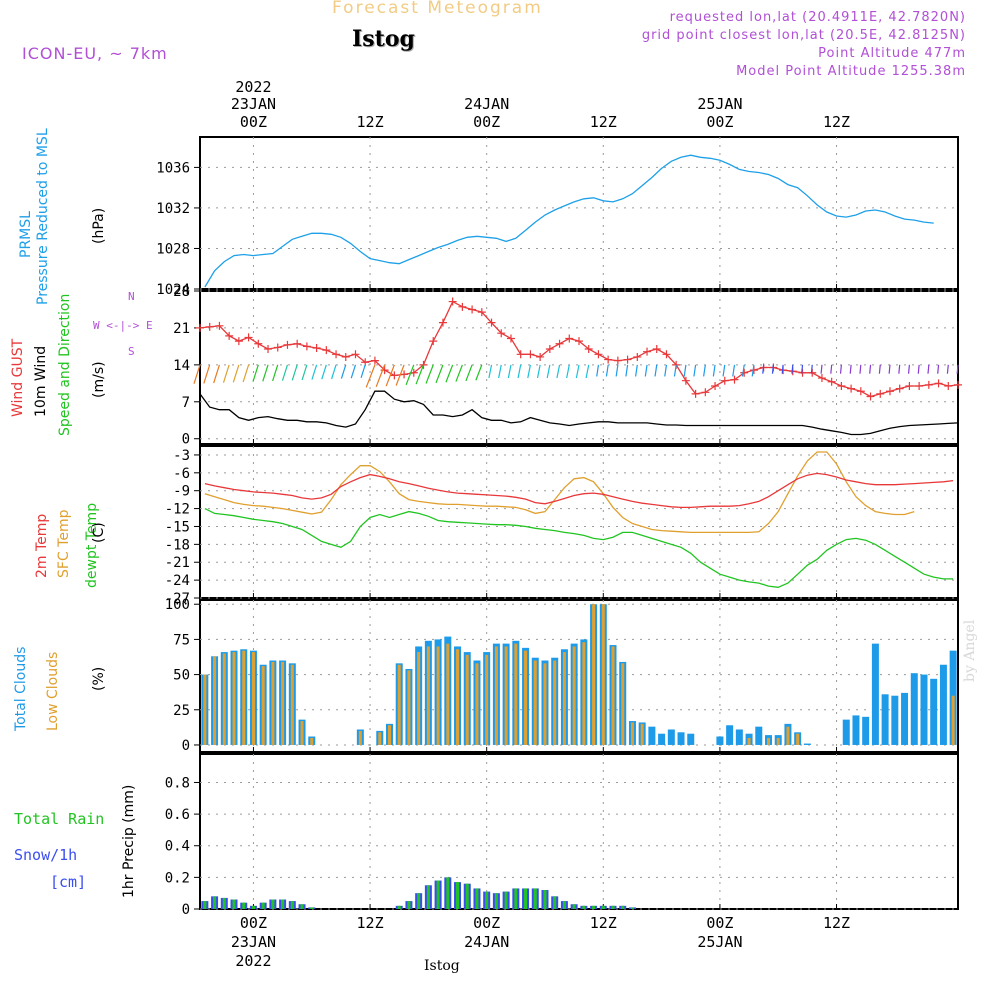 Image resolution: width=1000 pixels, height=1000 pixels. What do you see at coordinates (123, 325) in the screenshot?
I see `wind-compass: W <-|-> E` at bounding box center [123, 325].